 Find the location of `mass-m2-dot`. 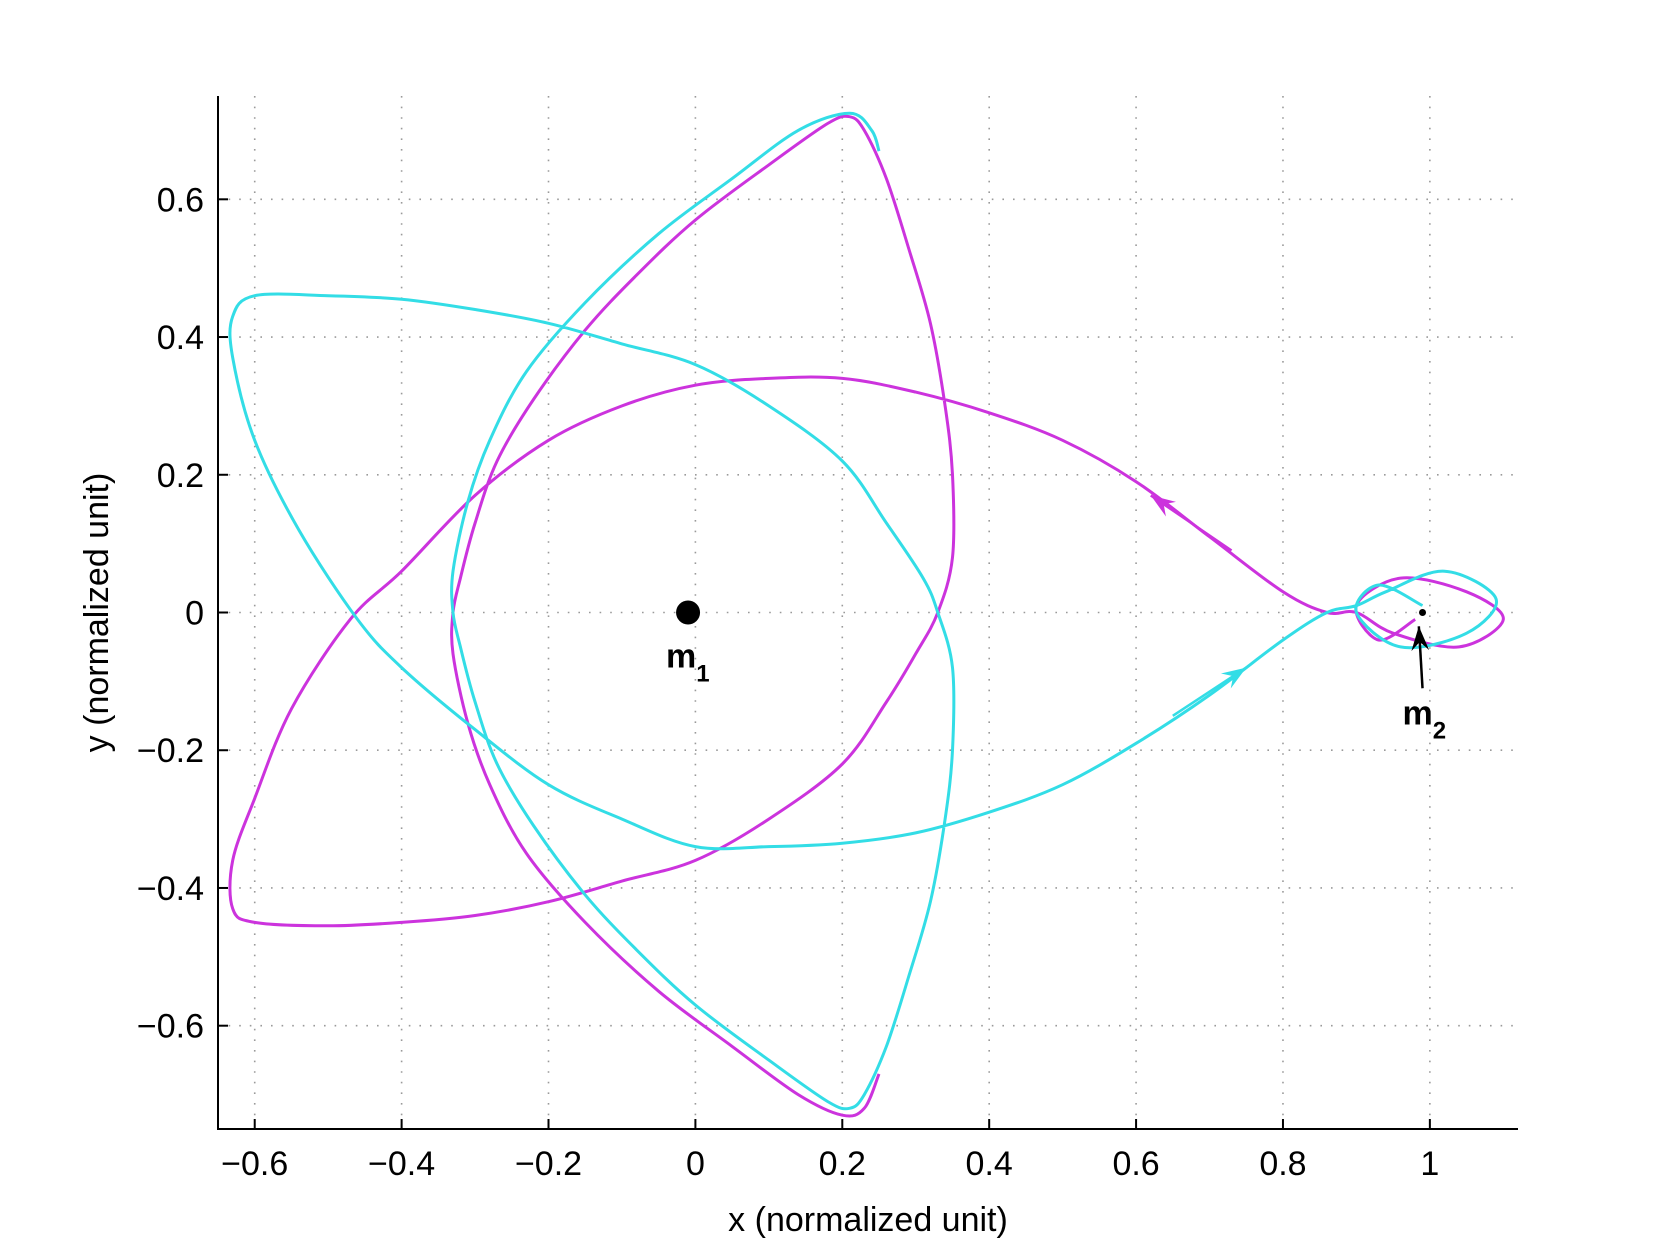

mass-m2-dot is located at coordinates (1423, 612).